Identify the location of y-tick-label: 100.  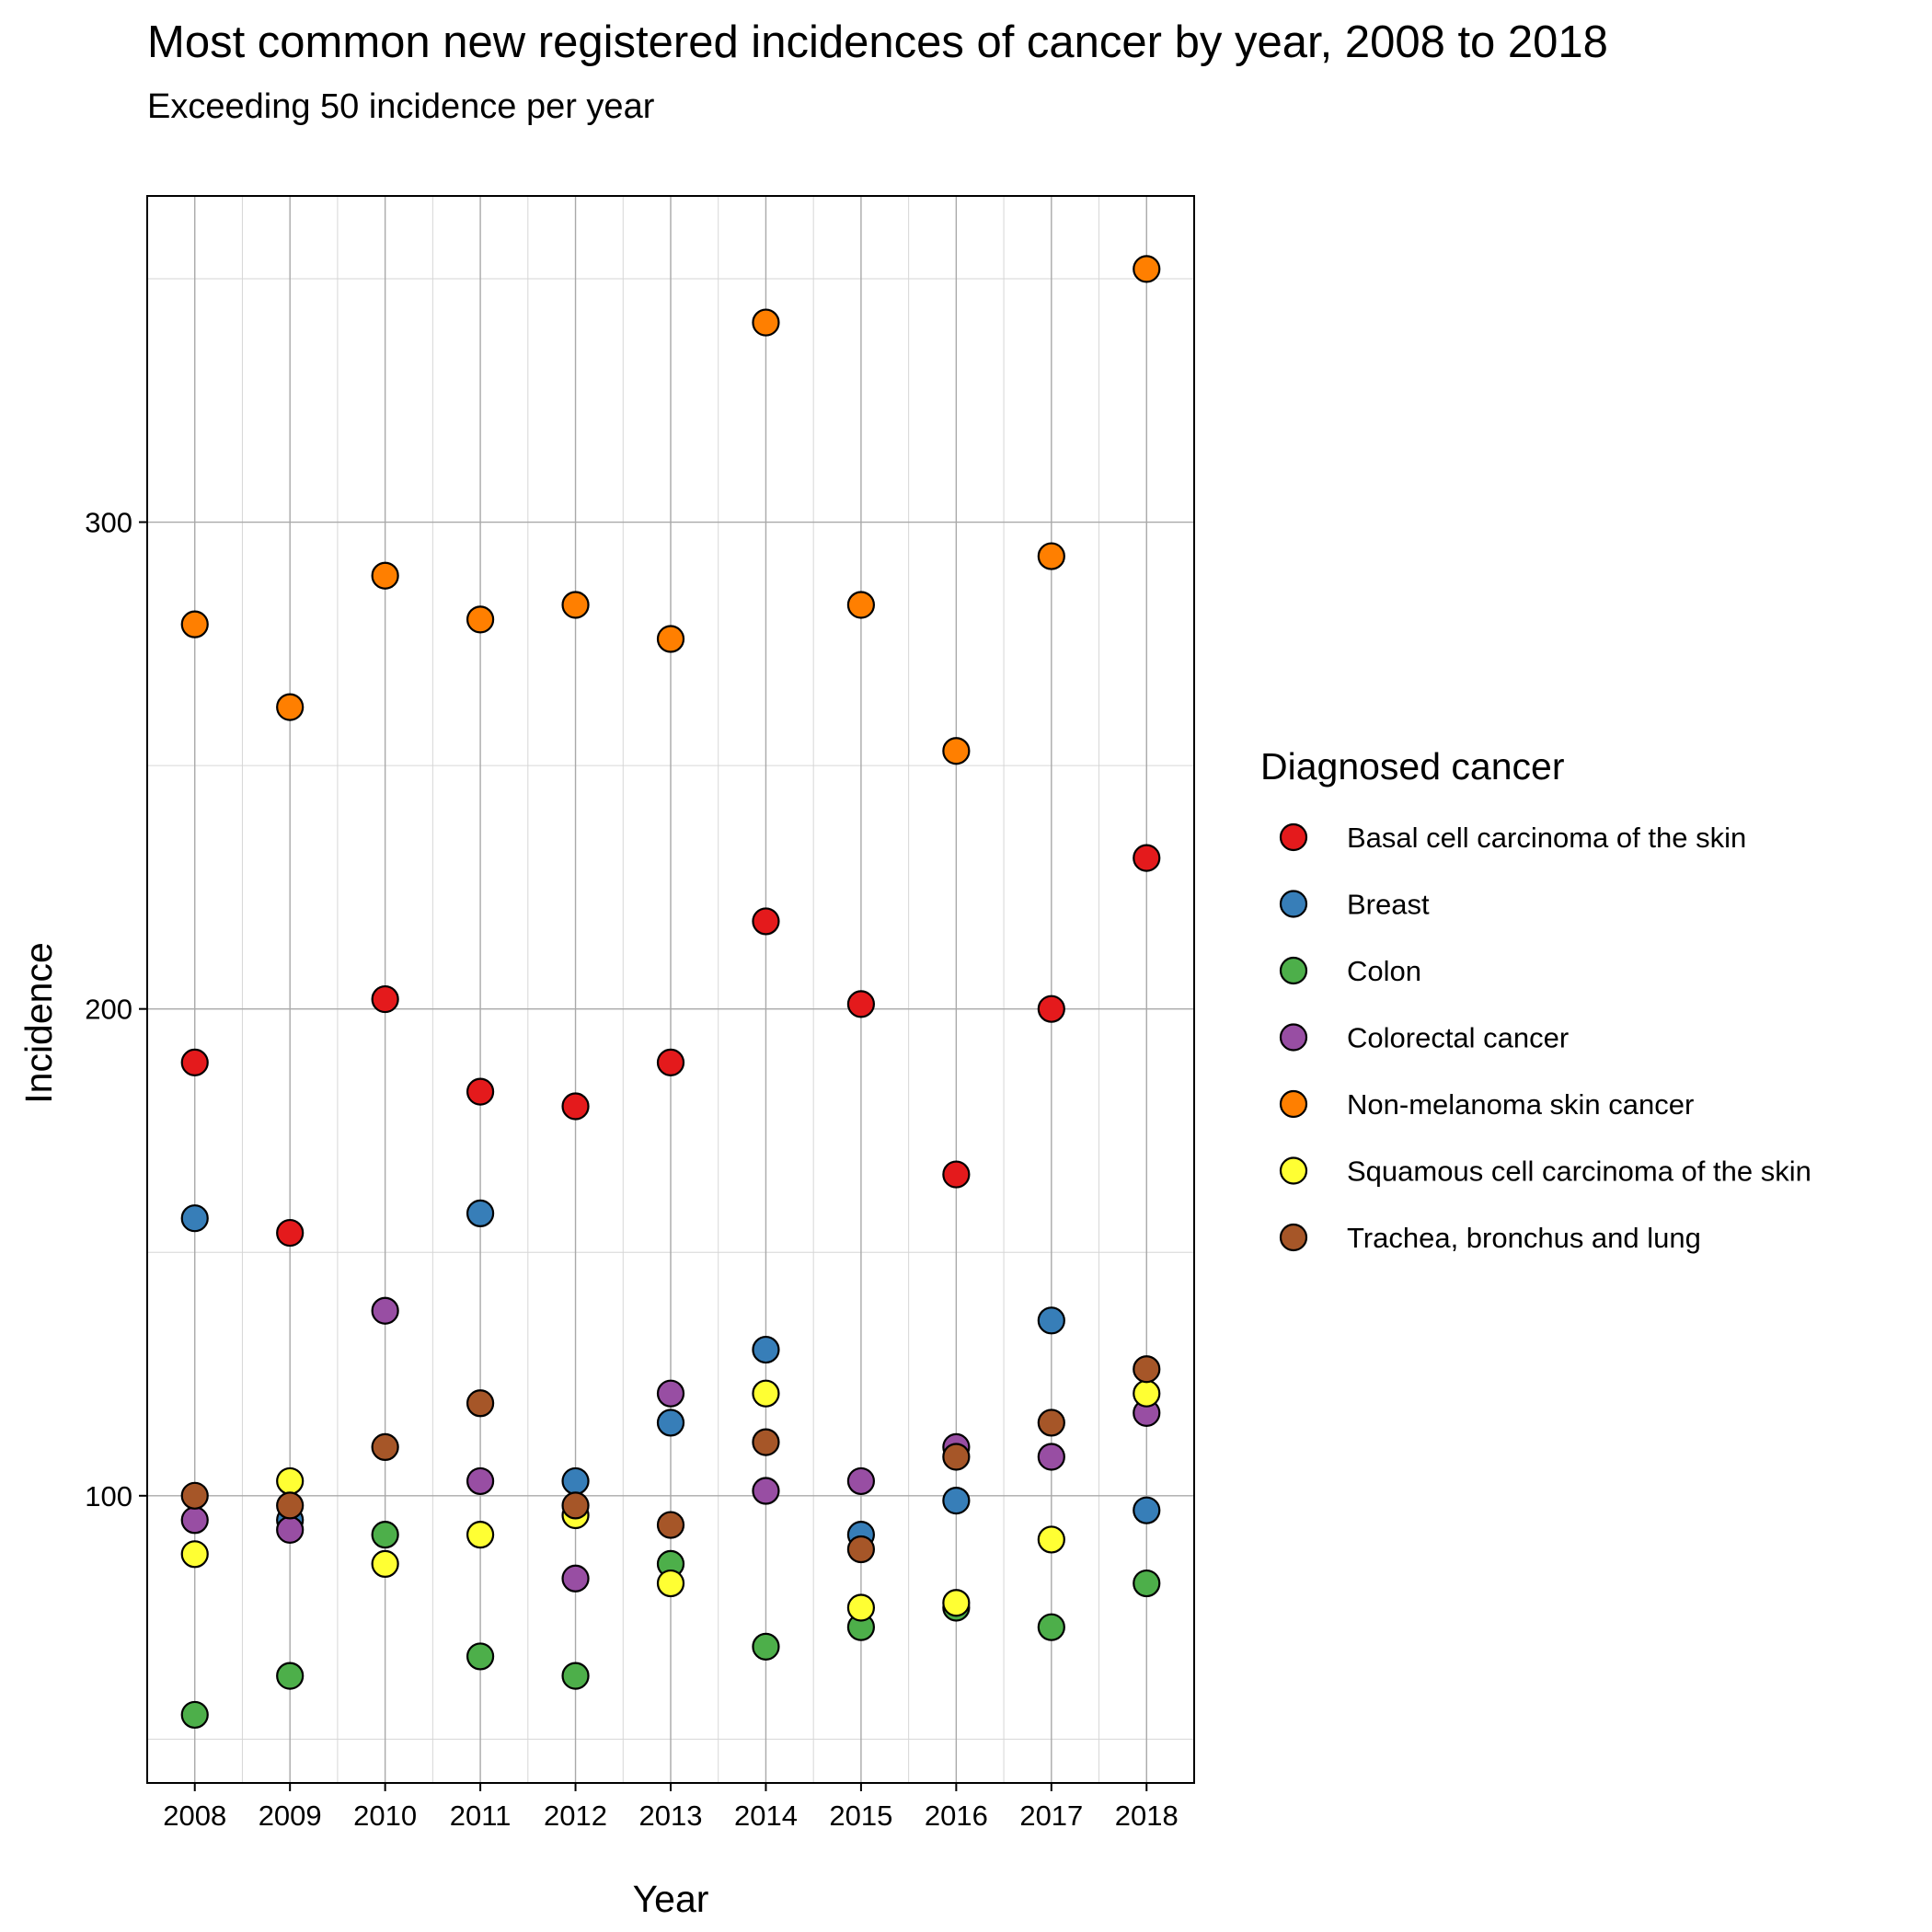
(108, 1496).